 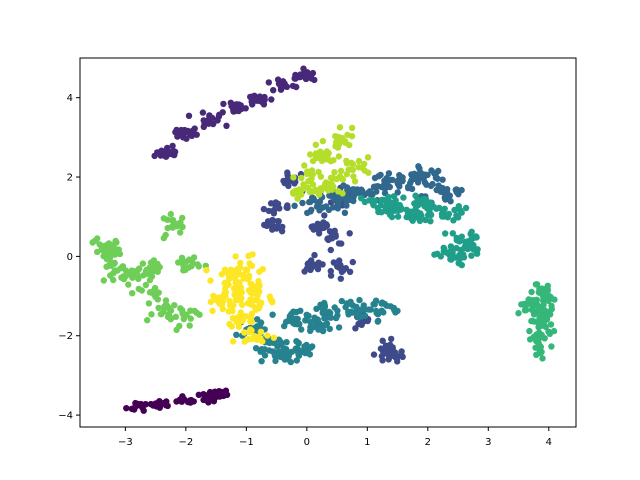 What do you see at coordinates (70, 257) in the screenshot?
I see `y-tick-label: 0` at bounding box center [70, 257].